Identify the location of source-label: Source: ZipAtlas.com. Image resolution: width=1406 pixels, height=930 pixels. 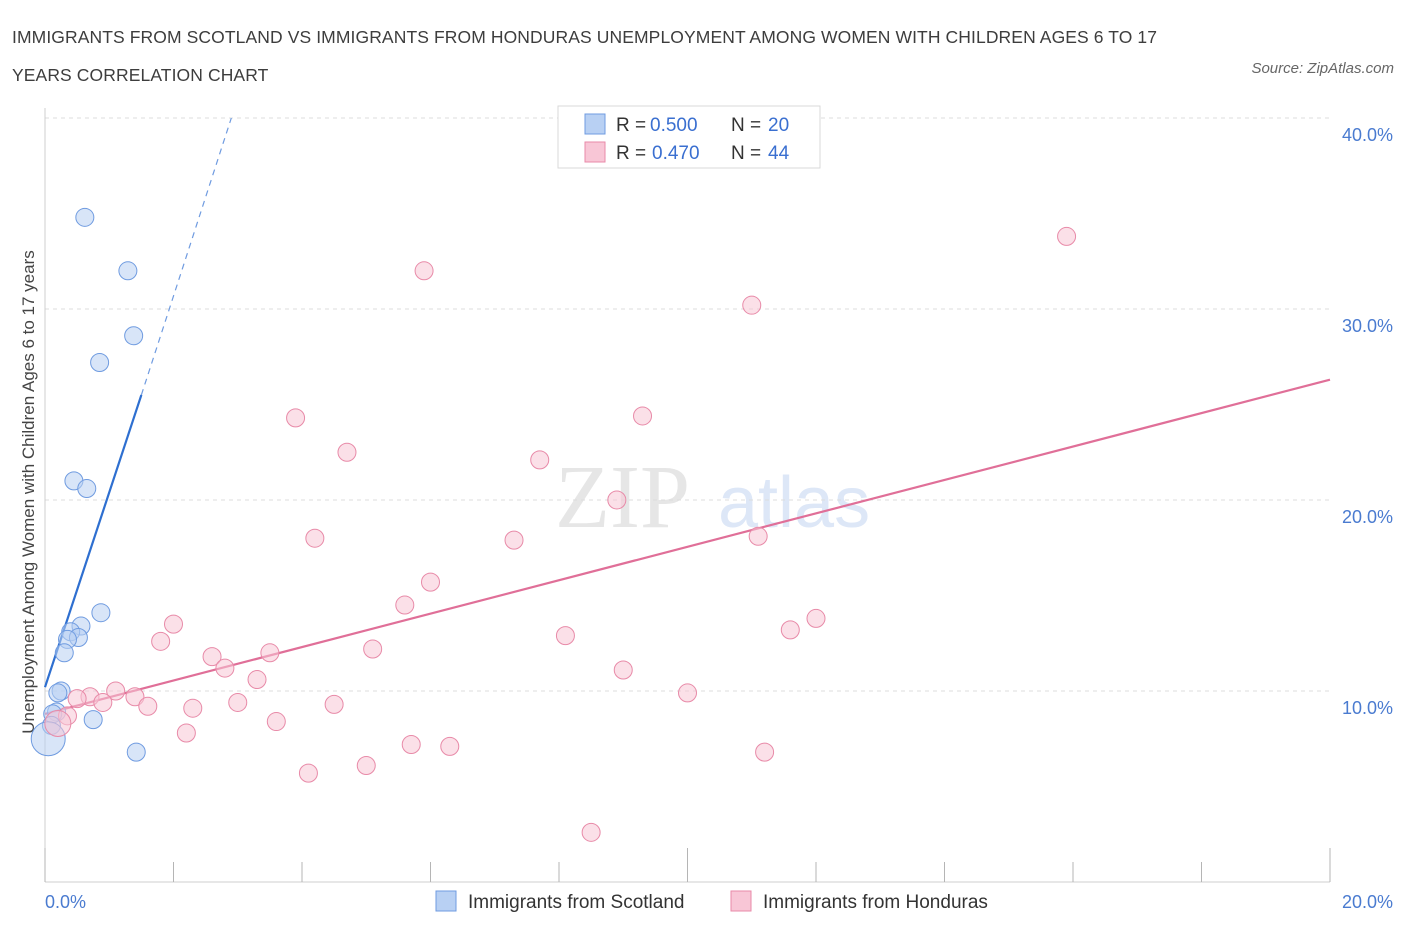
(1322, 68).